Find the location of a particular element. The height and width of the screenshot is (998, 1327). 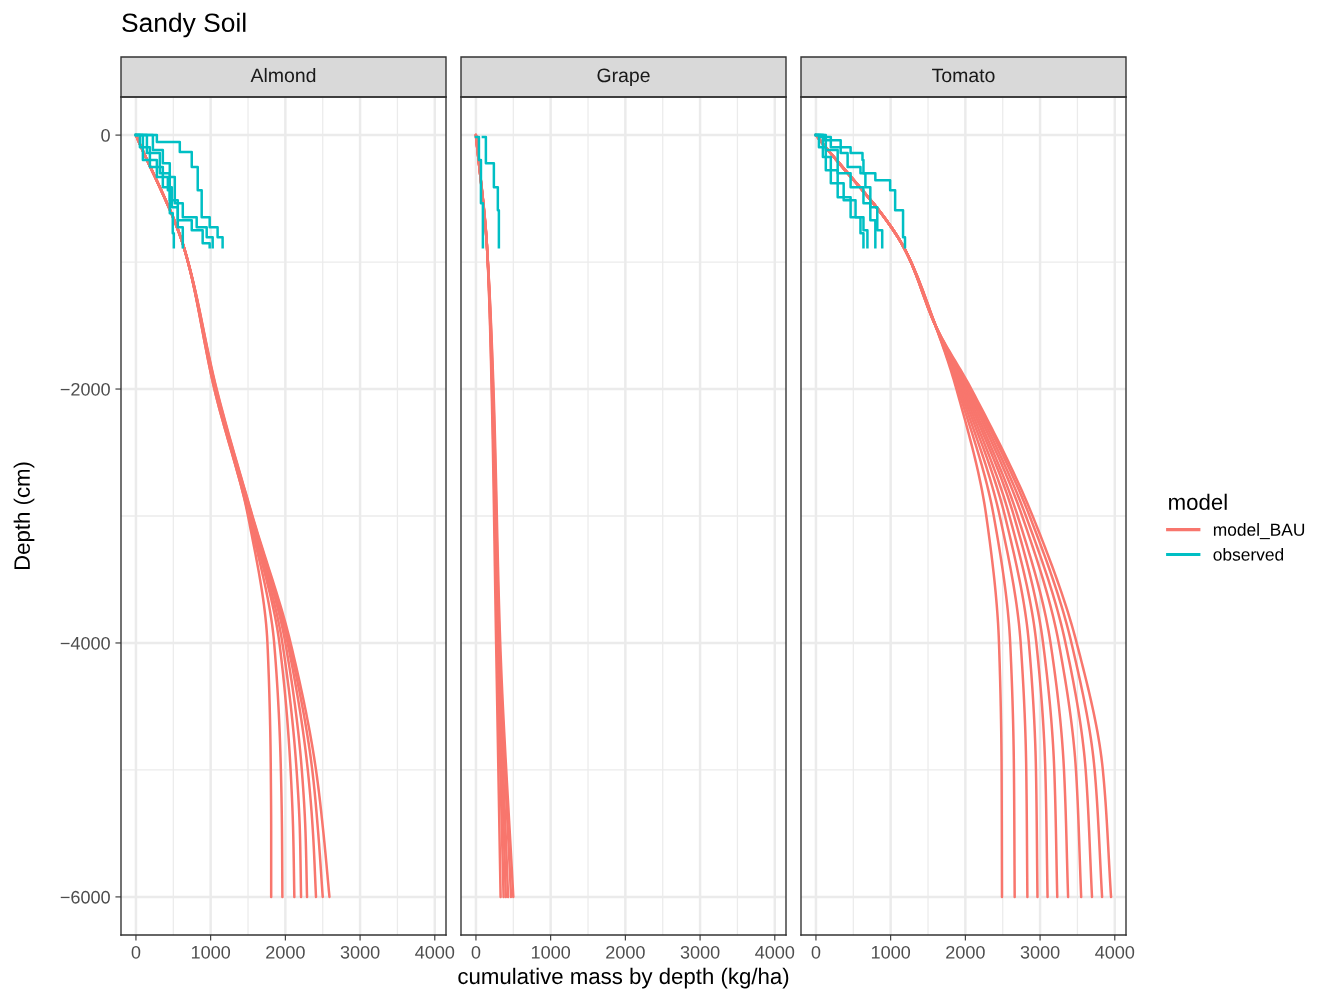

y-tick-label: −4000 is located at coordinates (85, 643).